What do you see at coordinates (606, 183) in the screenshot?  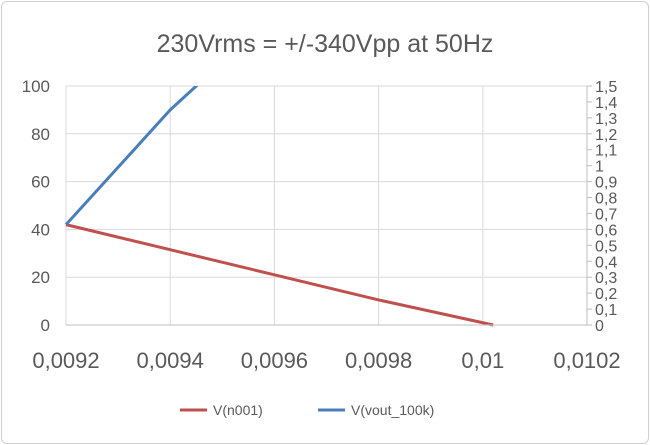 I see `y2-tick-label: 0,9` at bounding box center [606, 183].